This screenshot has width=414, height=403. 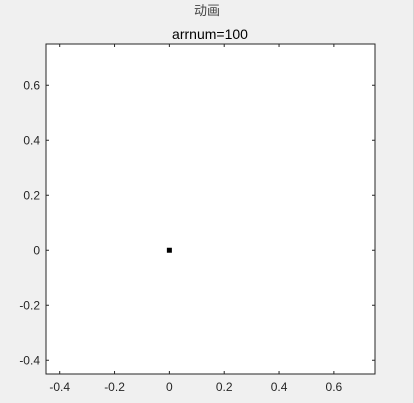 What do you see at coordinates (206, 11) in the screenshot?
I see `window-title: 动画` at bounding box center [206, 11].